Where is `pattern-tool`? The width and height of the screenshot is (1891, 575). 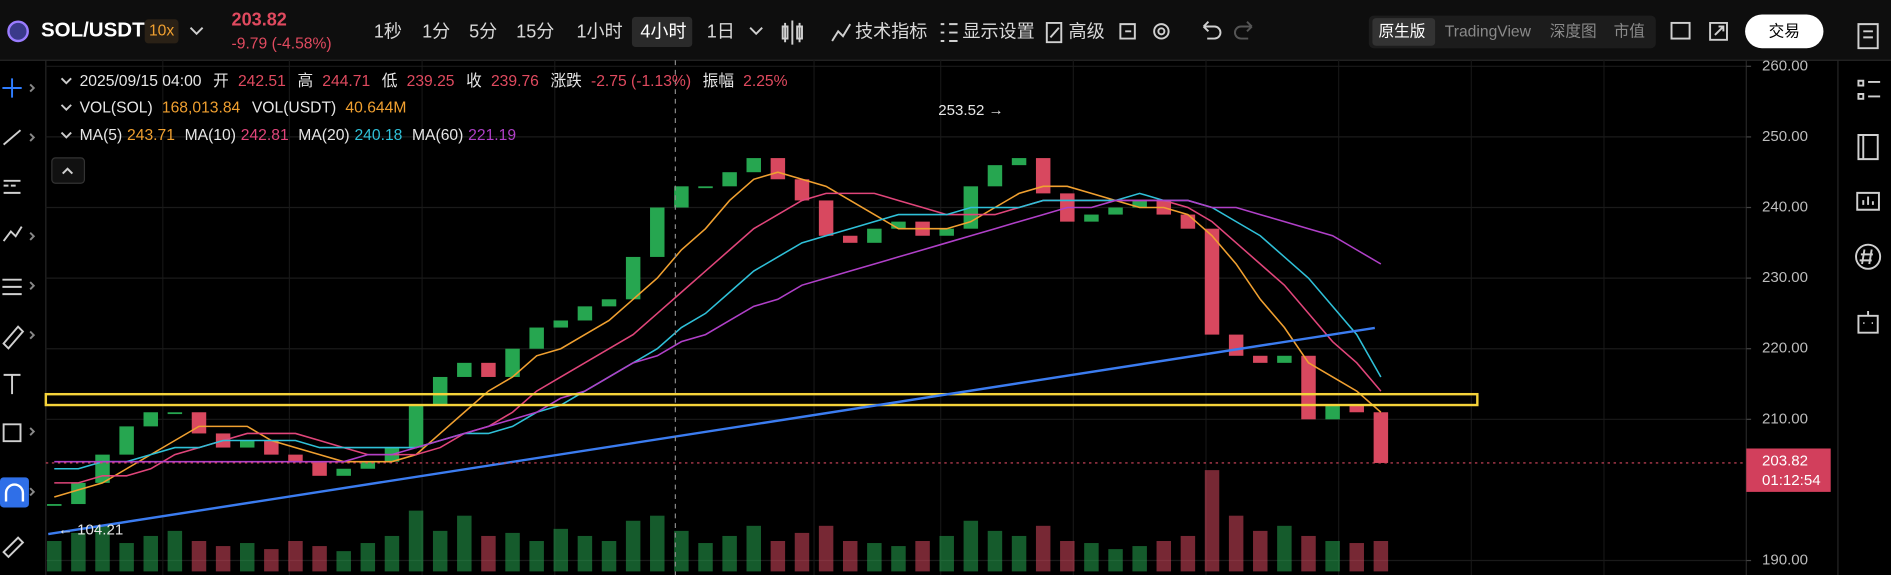 pattern-tool is located at coordinates (12, 234).